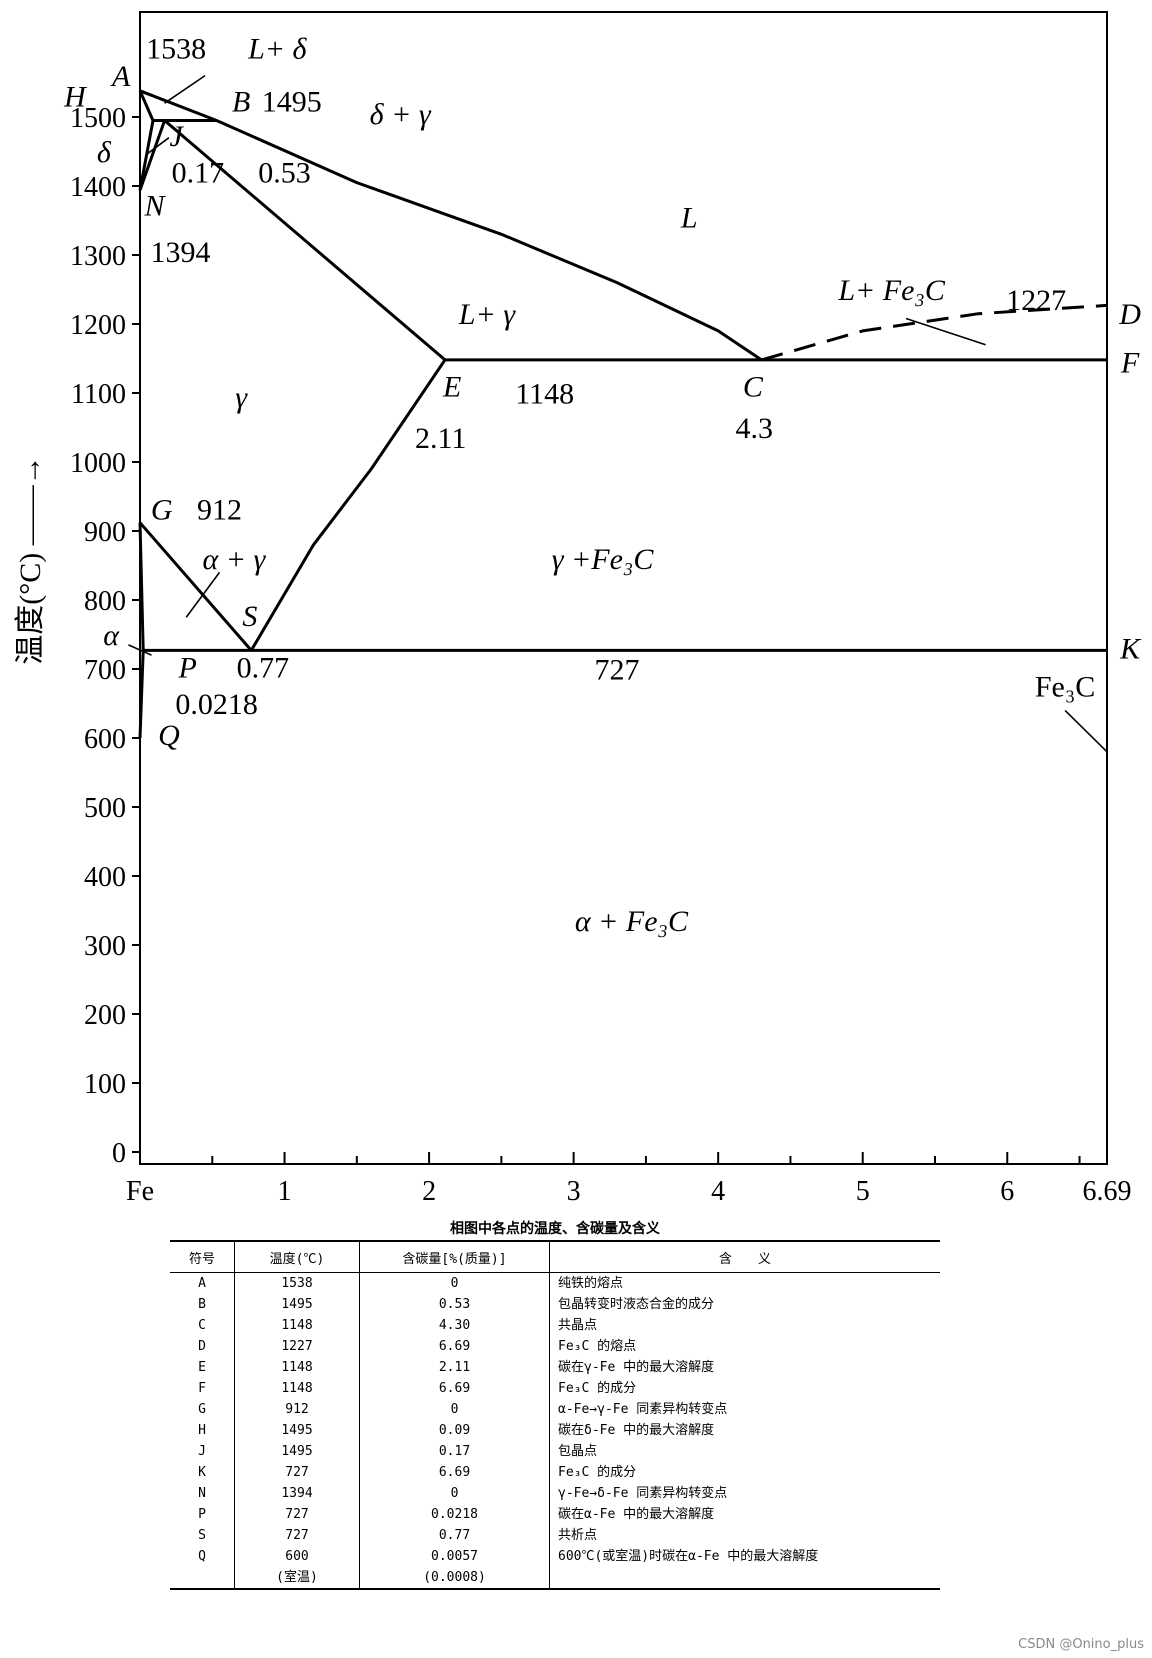 This screenshot has width=1152, height=1658. Describe the element at coordinates (401, 114) in the screenshot. I see `diagram-label: δ + γ` at that location.